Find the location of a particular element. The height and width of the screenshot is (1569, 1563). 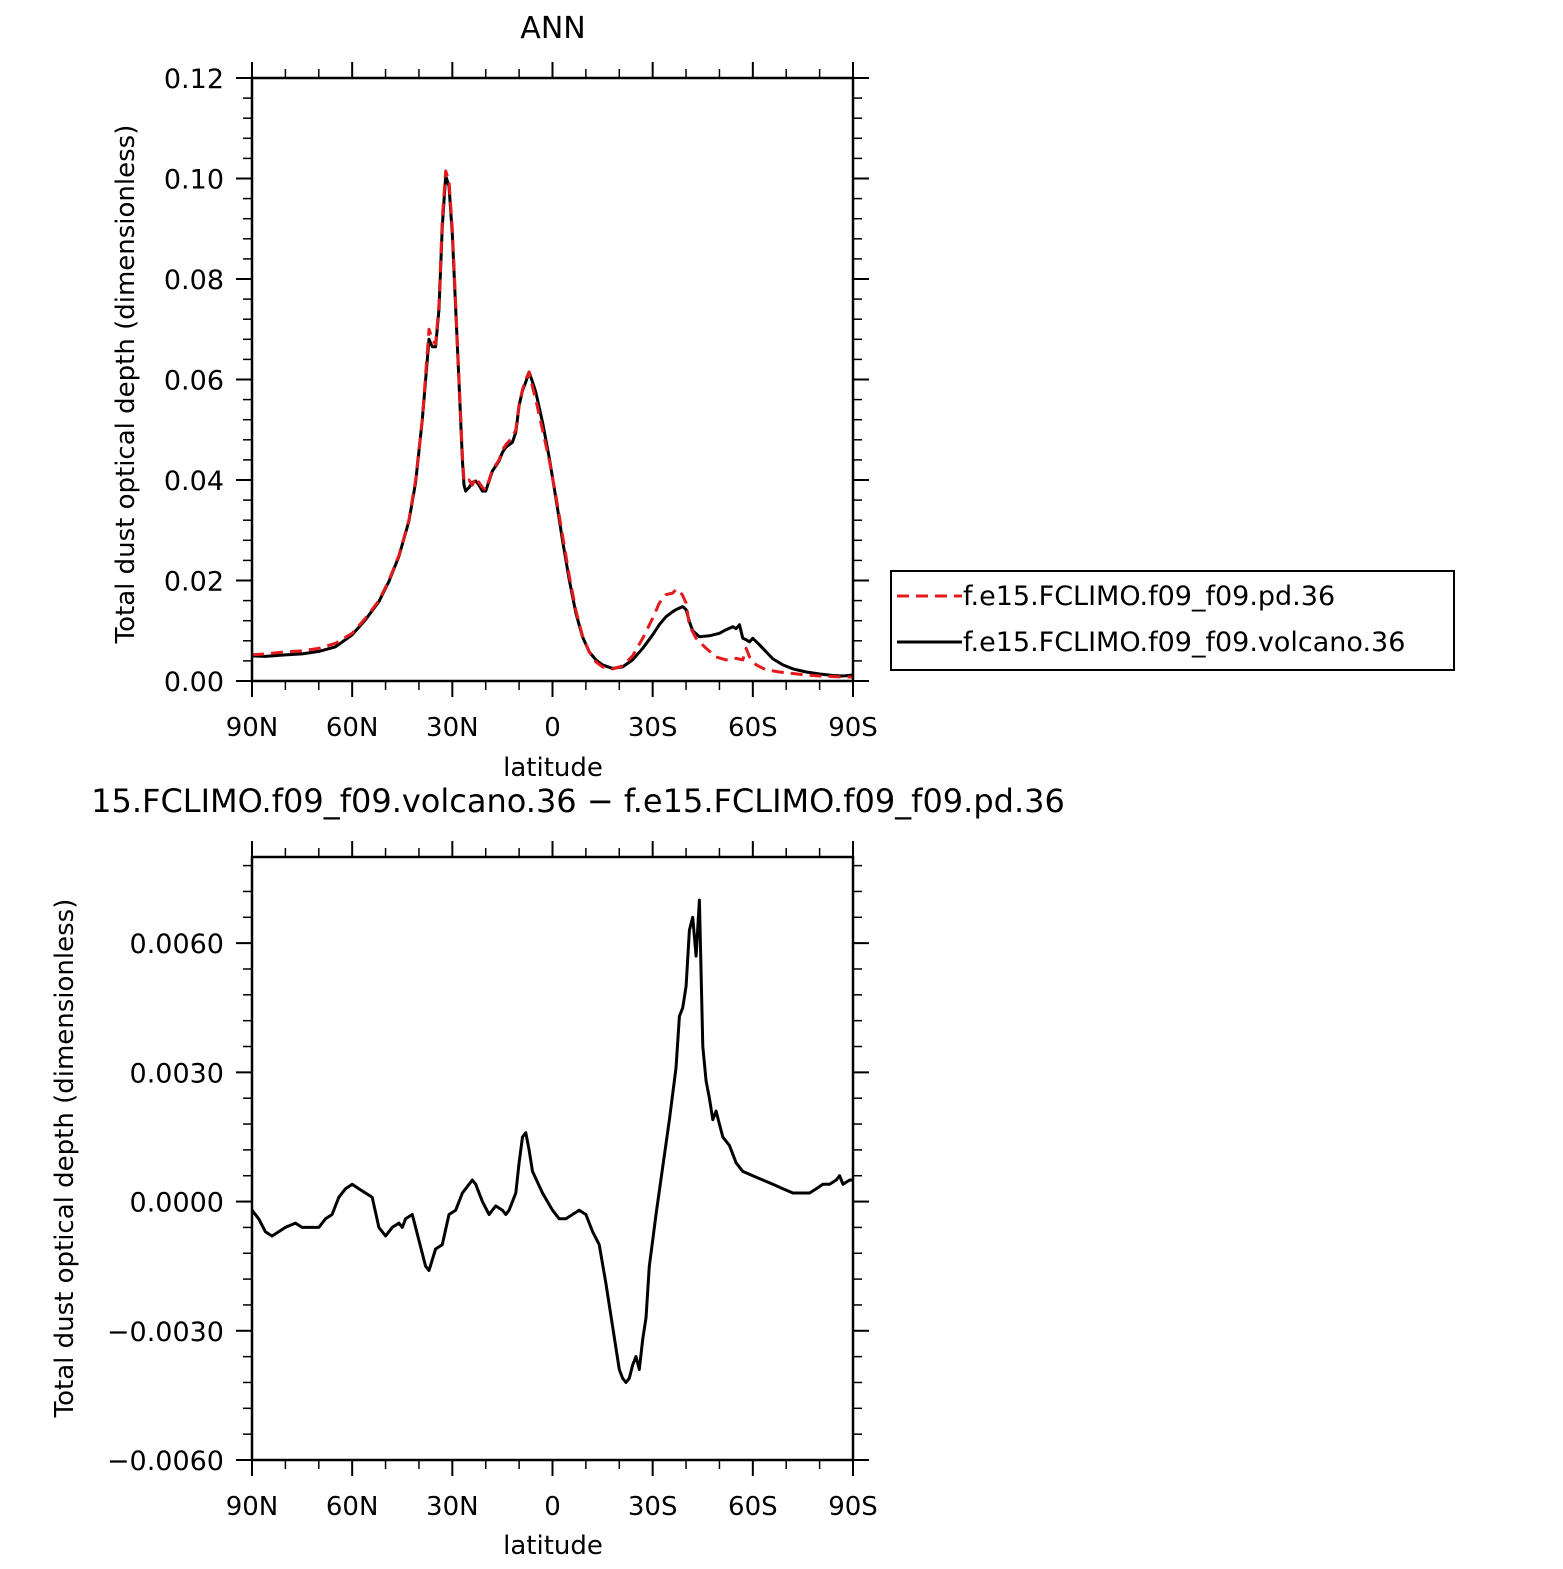

top-chart-title: ANN is located at coordinates (552, 28).